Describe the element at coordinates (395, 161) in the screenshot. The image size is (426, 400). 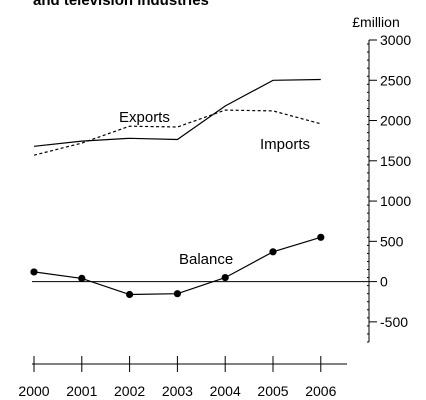
I see `y-tick-label: 1500` at that location.